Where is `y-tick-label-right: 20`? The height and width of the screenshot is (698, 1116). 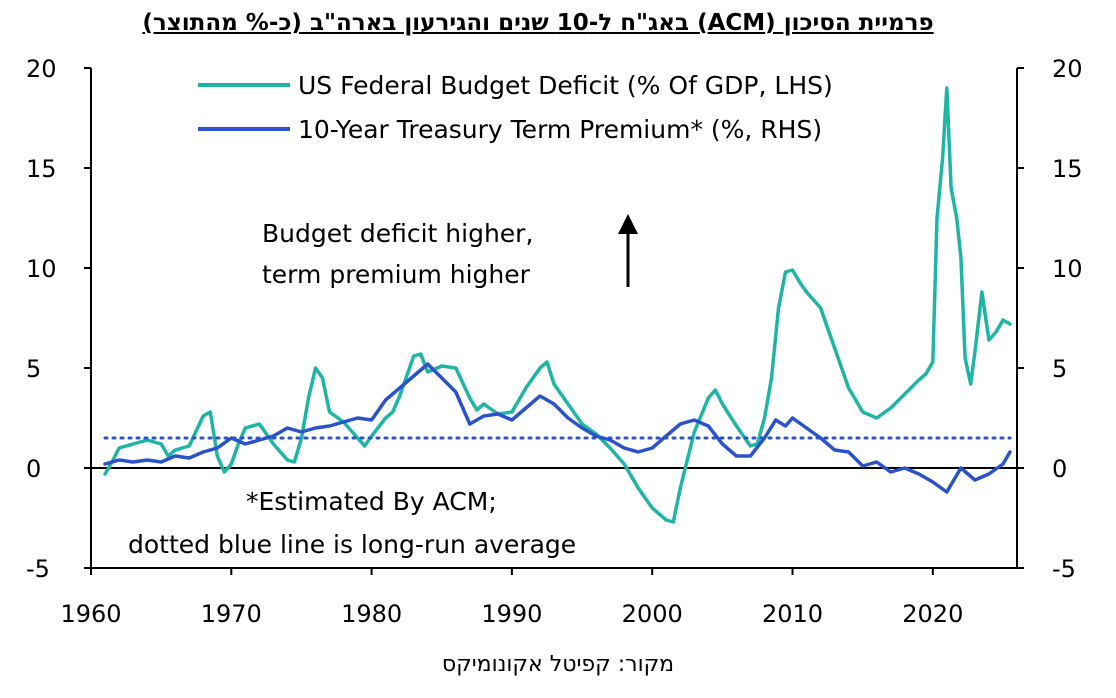 y-tick-label-right: 20 is located at coordinates (1067, 69).